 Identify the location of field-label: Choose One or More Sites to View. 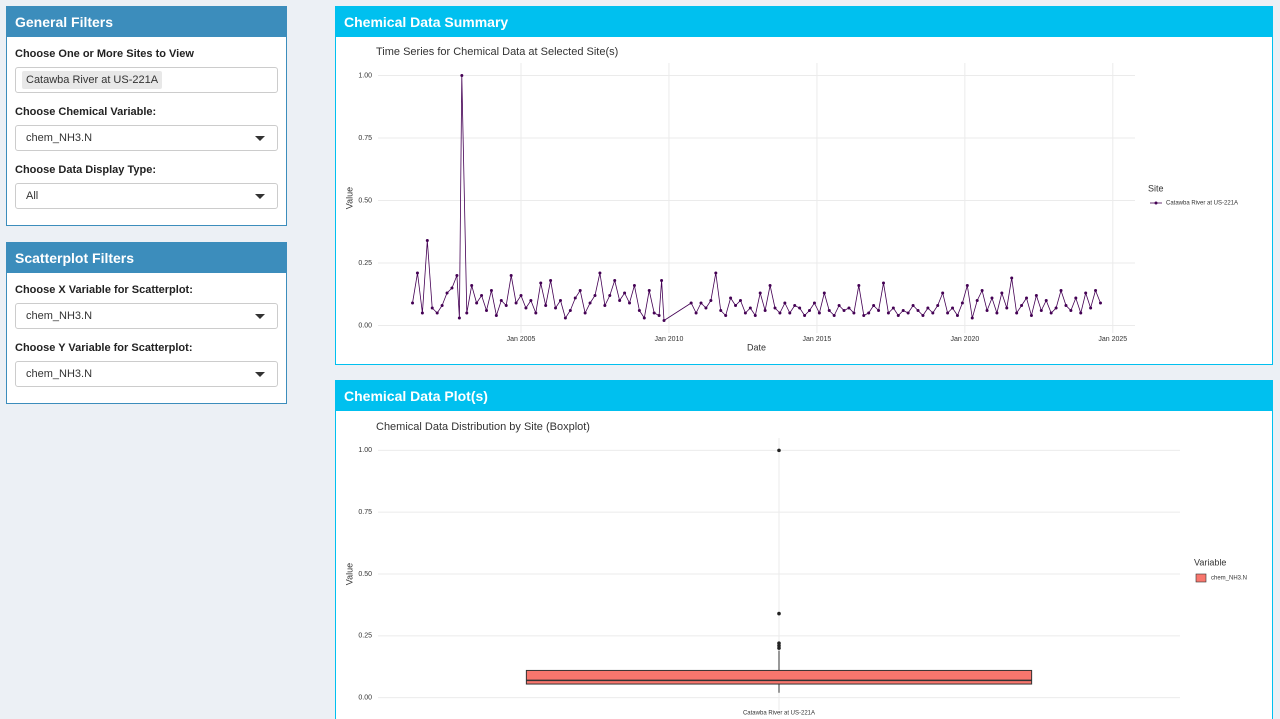
(104, 54).